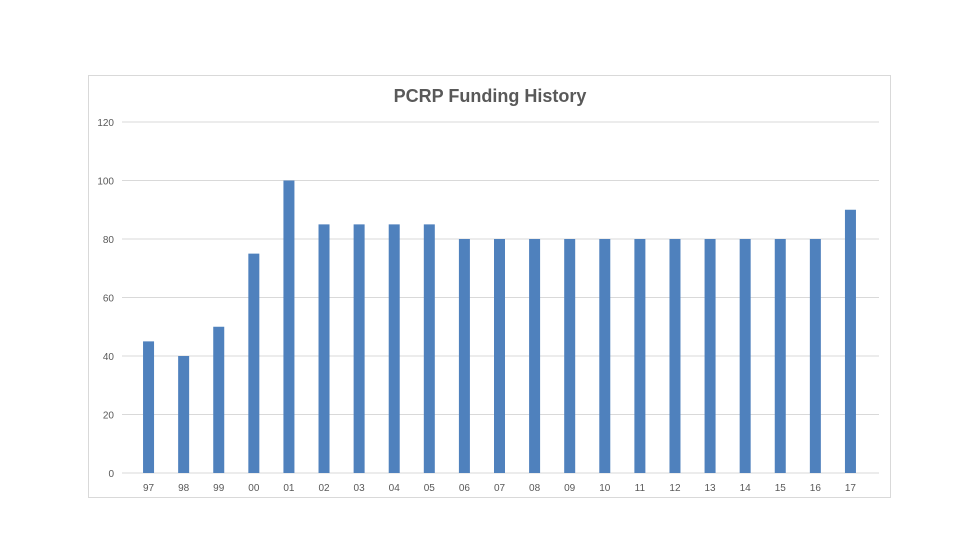  Describe the element at coordinates (219, 488) in the screenshot. I see `x-tick-label: 99` at that location.